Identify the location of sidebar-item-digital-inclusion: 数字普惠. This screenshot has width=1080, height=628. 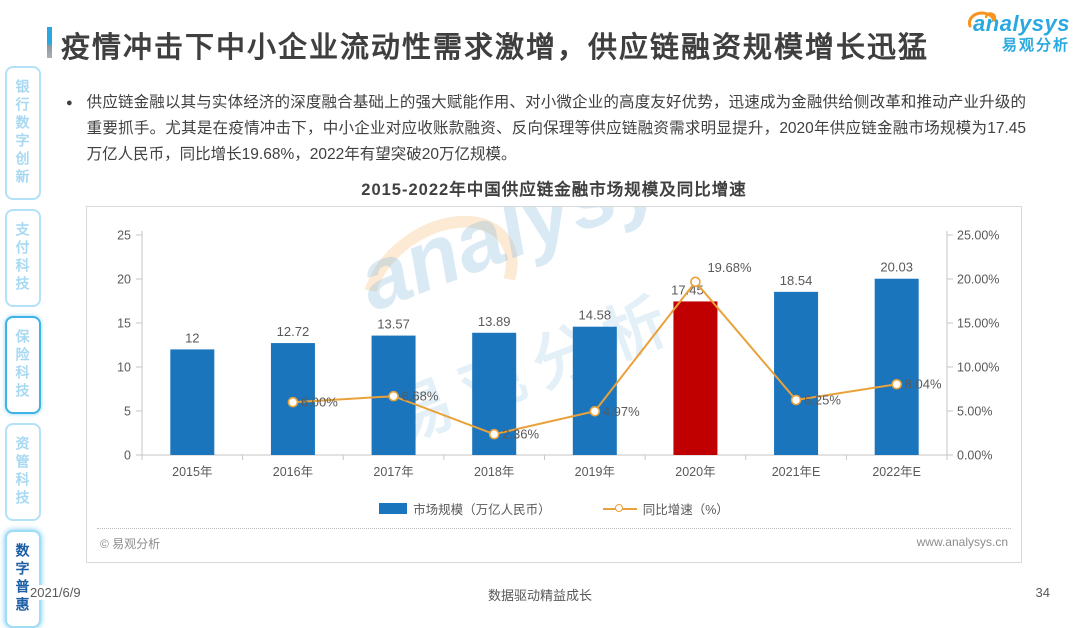
(22, 579).